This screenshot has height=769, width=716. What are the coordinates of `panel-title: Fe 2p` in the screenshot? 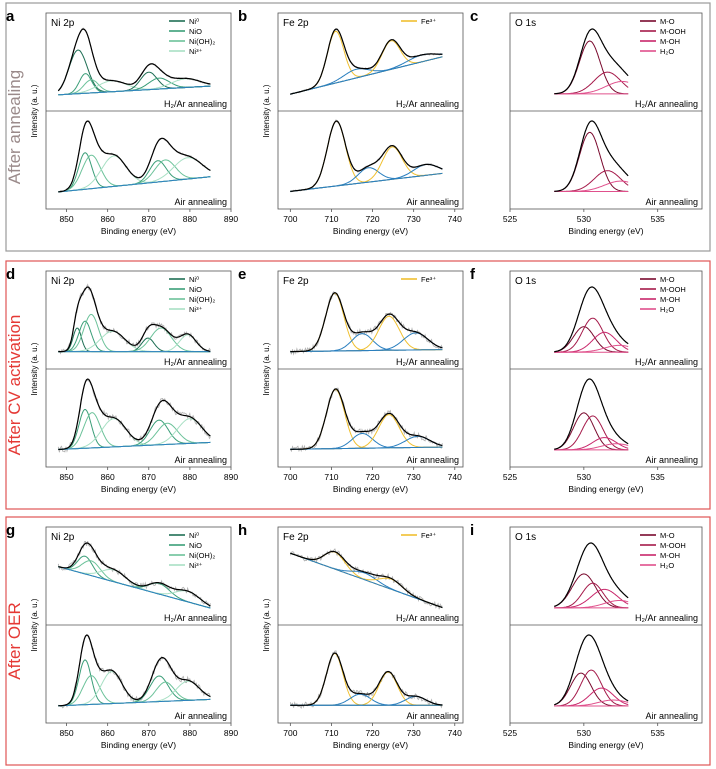 It's located at (296, 537).